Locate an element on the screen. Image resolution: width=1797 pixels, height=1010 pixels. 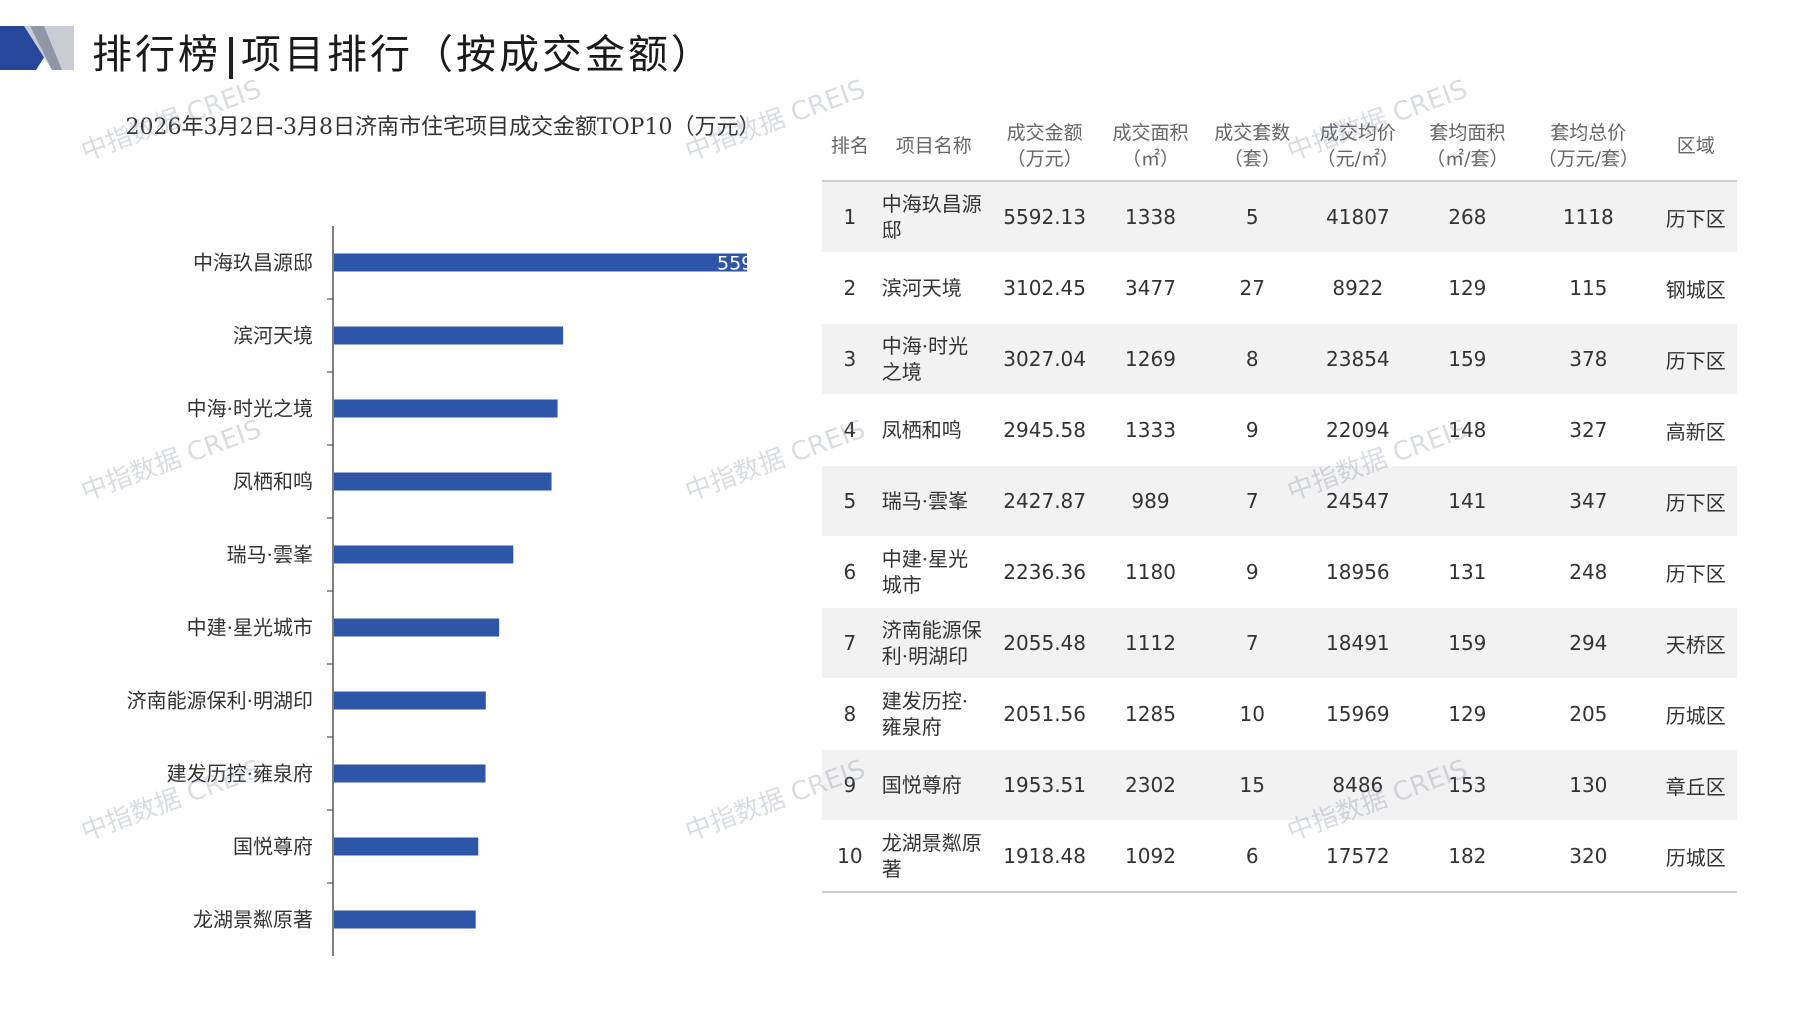
table-cell: 中建·星光城市 is located at coordinates (933, 572).